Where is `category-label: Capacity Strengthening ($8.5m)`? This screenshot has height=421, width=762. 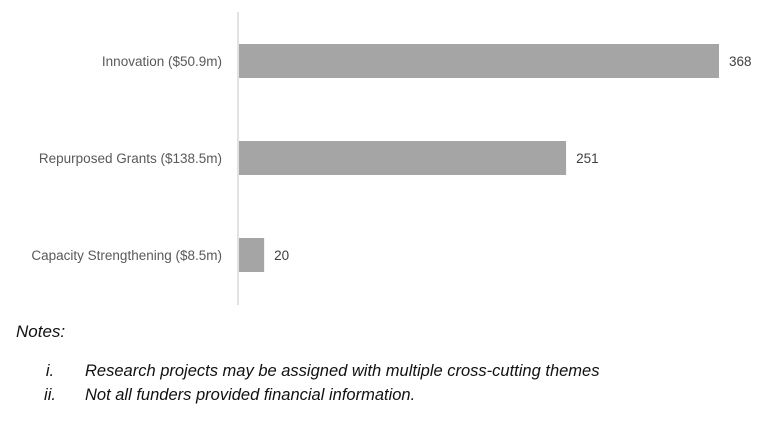
category-label: Capacity Strengthening ($8.5m) is located at coordinates (126, 255).